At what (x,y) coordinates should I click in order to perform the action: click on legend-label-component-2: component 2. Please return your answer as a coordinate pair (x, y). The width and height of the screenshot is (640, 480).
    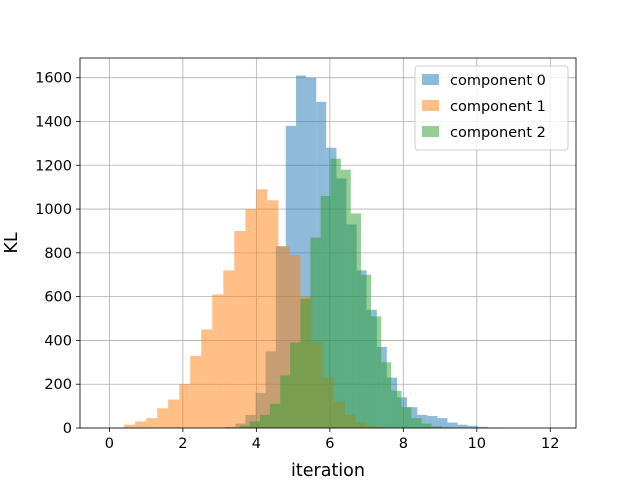
    Looking at the image, I should click on (498, 133).